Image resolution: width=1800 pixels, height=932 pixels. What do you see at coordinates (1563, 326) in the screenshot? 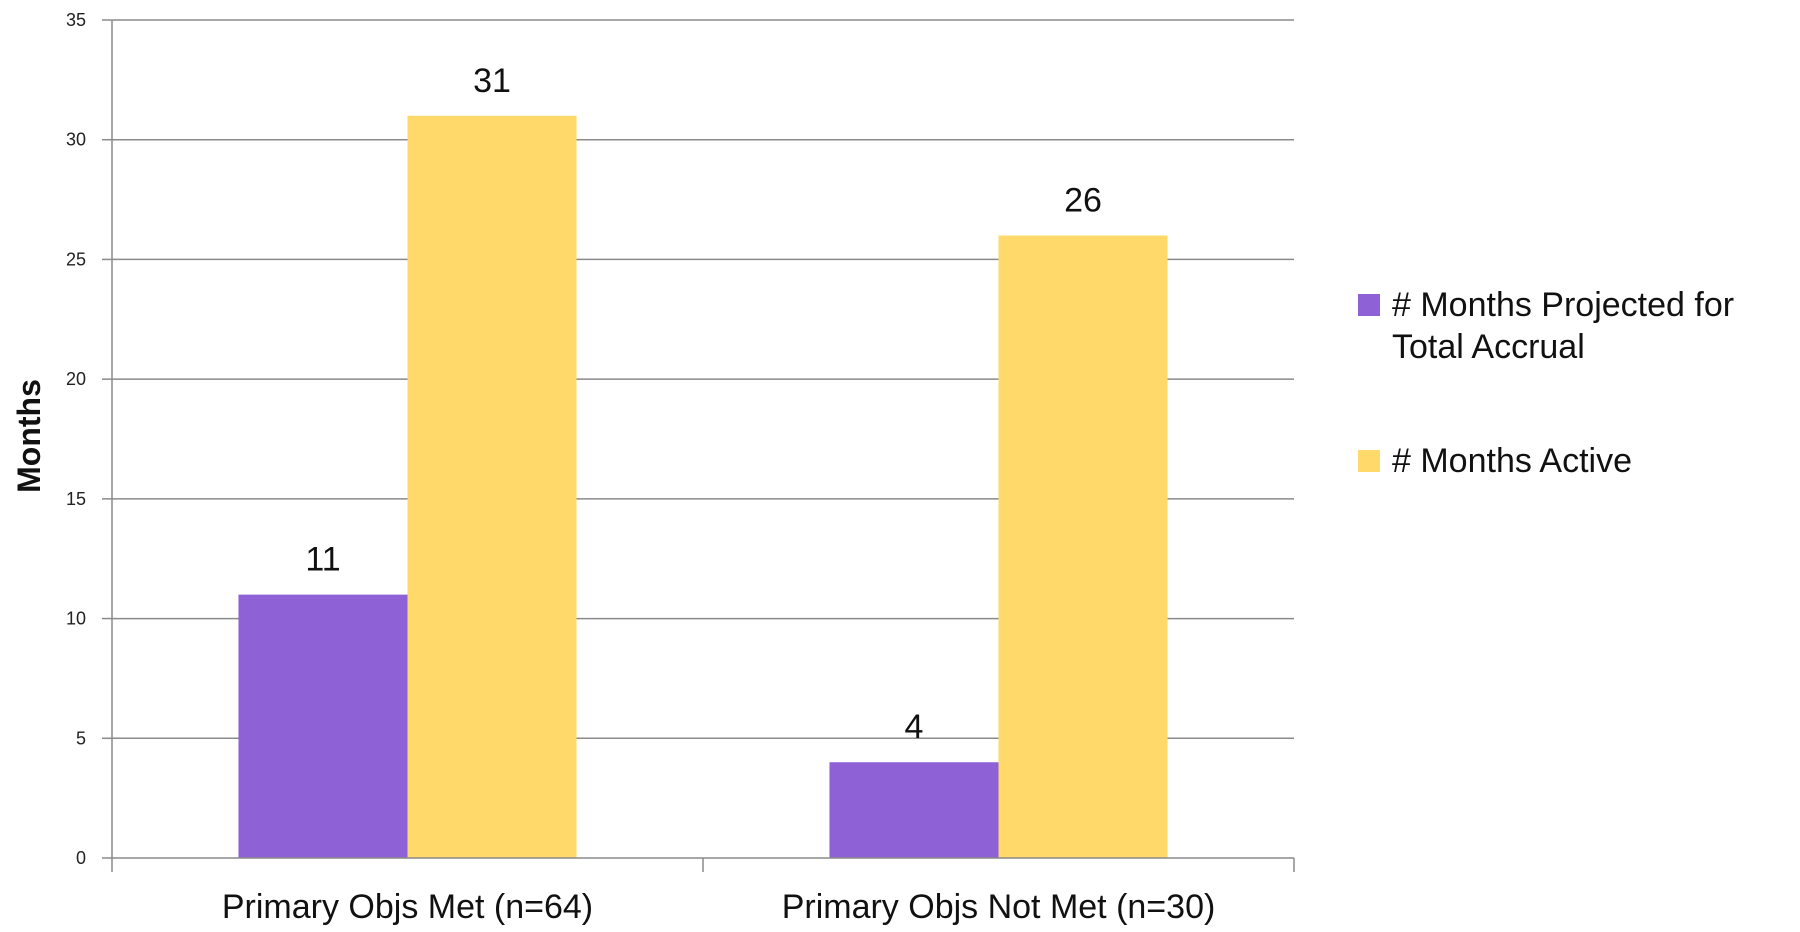
I see `legend-label: # Months Projected for Total Accrual` at bounding box center [1563, 326].